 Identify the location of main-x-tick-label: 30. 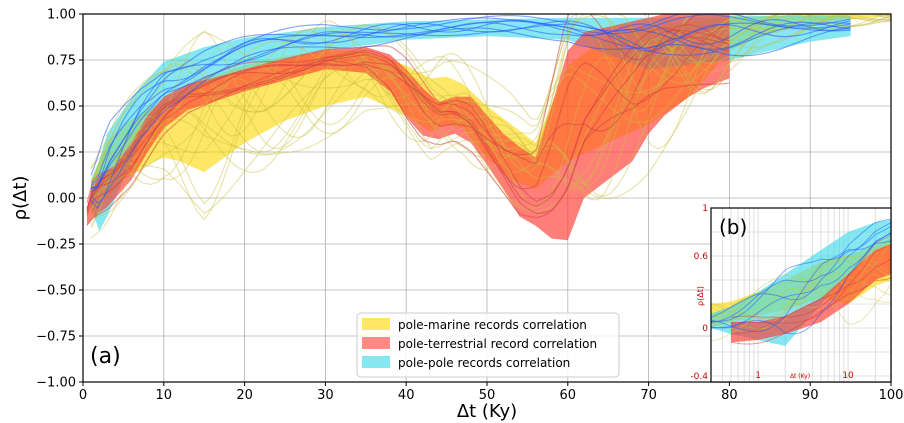
(325, 395).